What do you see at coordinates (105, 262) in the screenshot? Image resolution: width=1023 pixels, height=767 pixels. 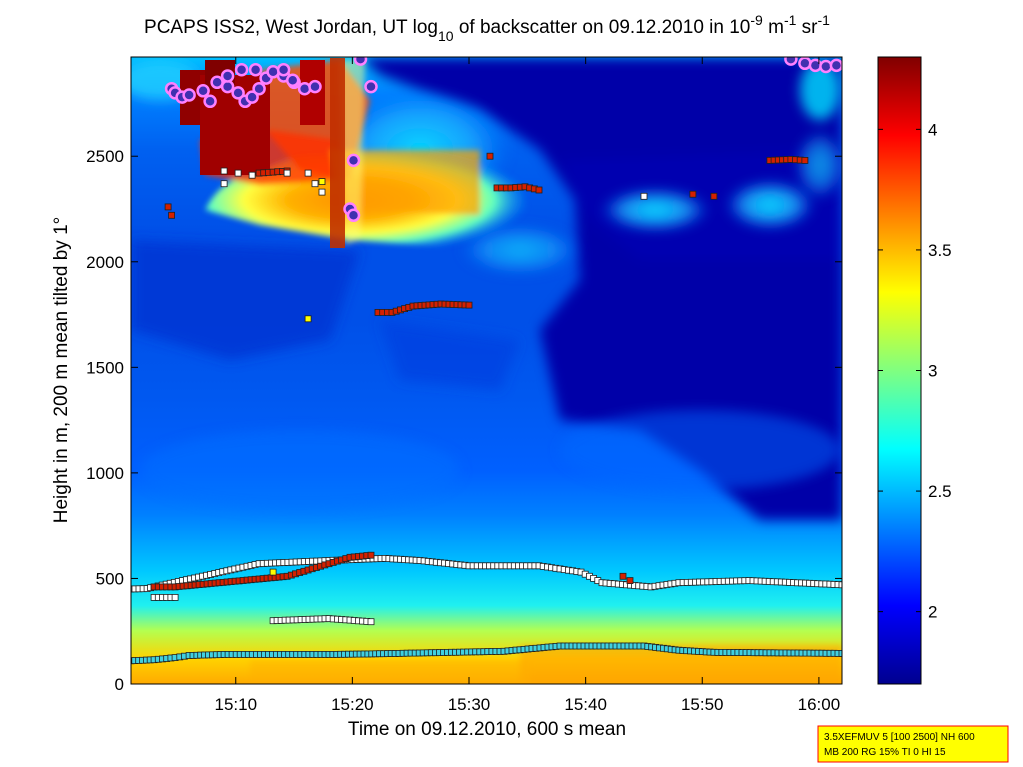 I see `y-tick-label: 2000` at bounding box center [105, 262].